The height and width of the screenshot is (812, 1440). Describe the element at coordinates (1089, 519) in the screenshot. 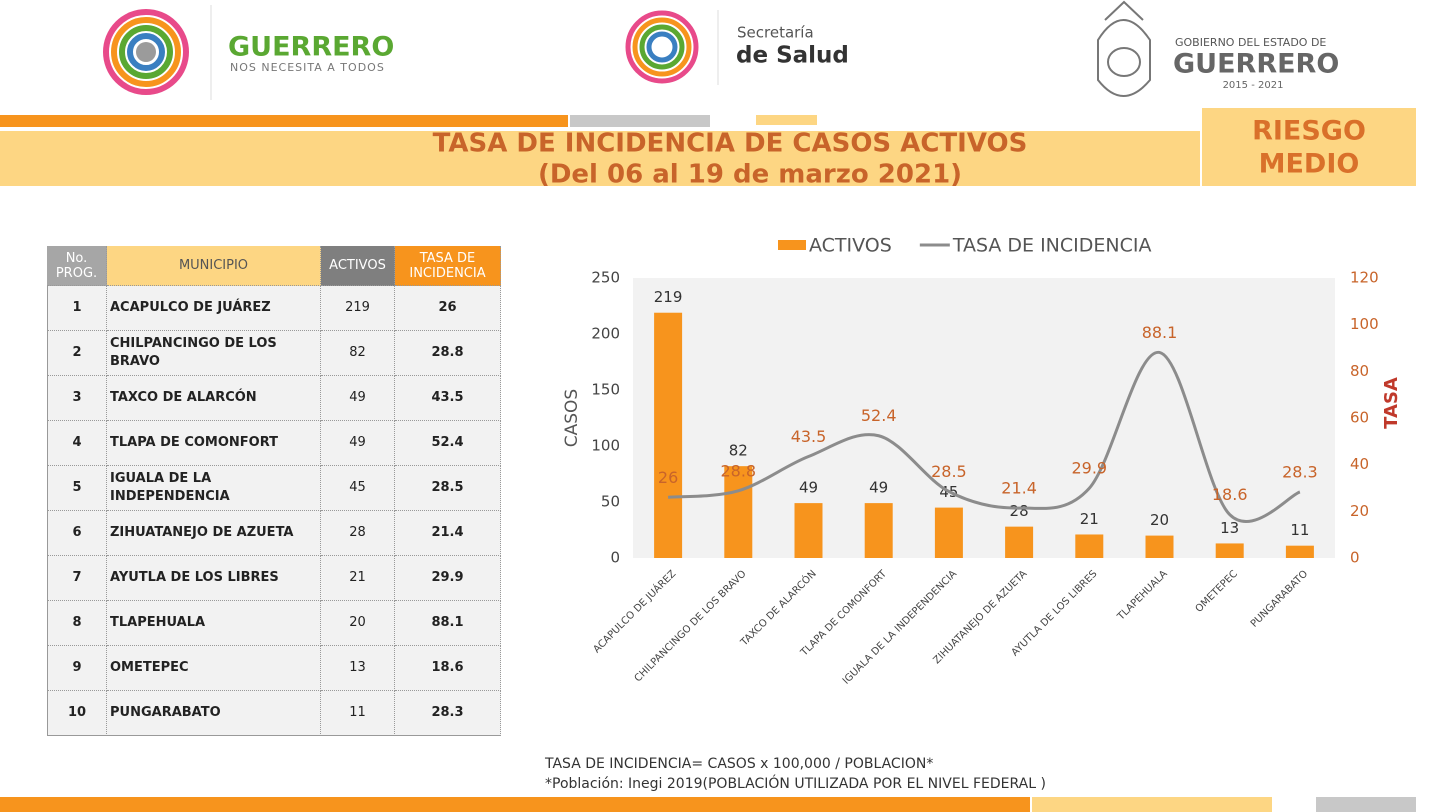

I see `bar-label: 21` at that location.